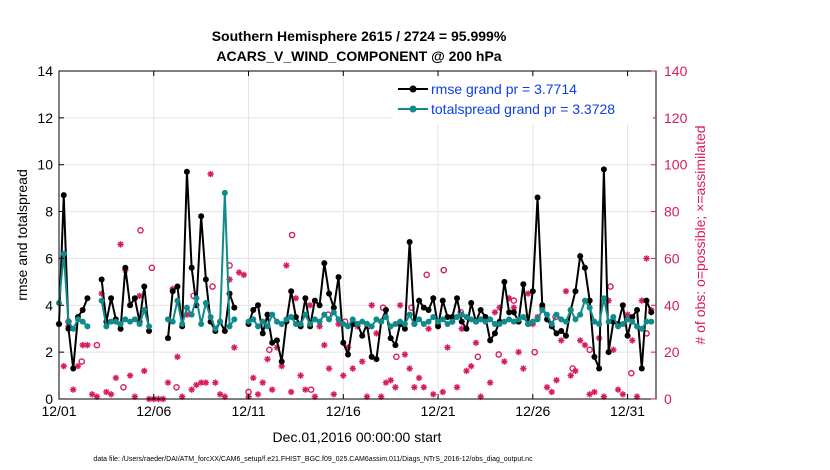  I want to click on y2-tick-label: 80, so click(672, 212).